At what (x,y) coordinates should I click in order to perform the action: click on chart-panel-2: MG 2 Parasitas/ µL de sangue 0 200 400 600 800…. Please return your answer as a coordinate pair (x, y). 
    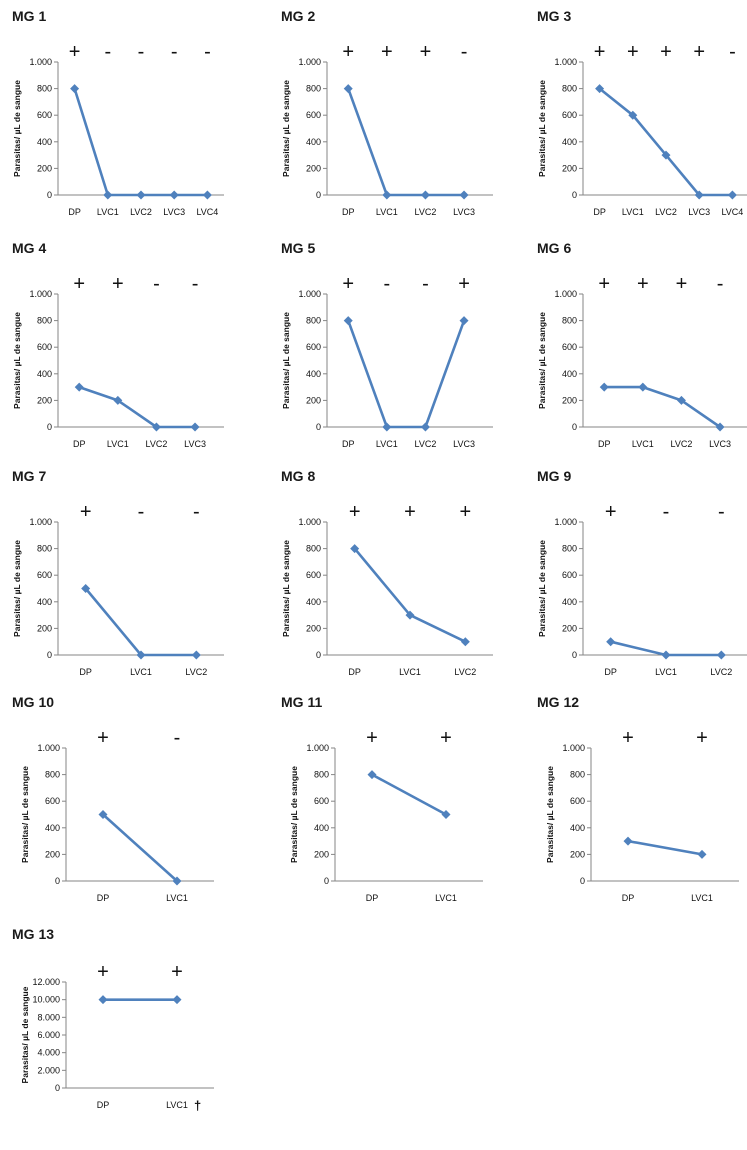
    Looking at the image, I should click on (392, 119).